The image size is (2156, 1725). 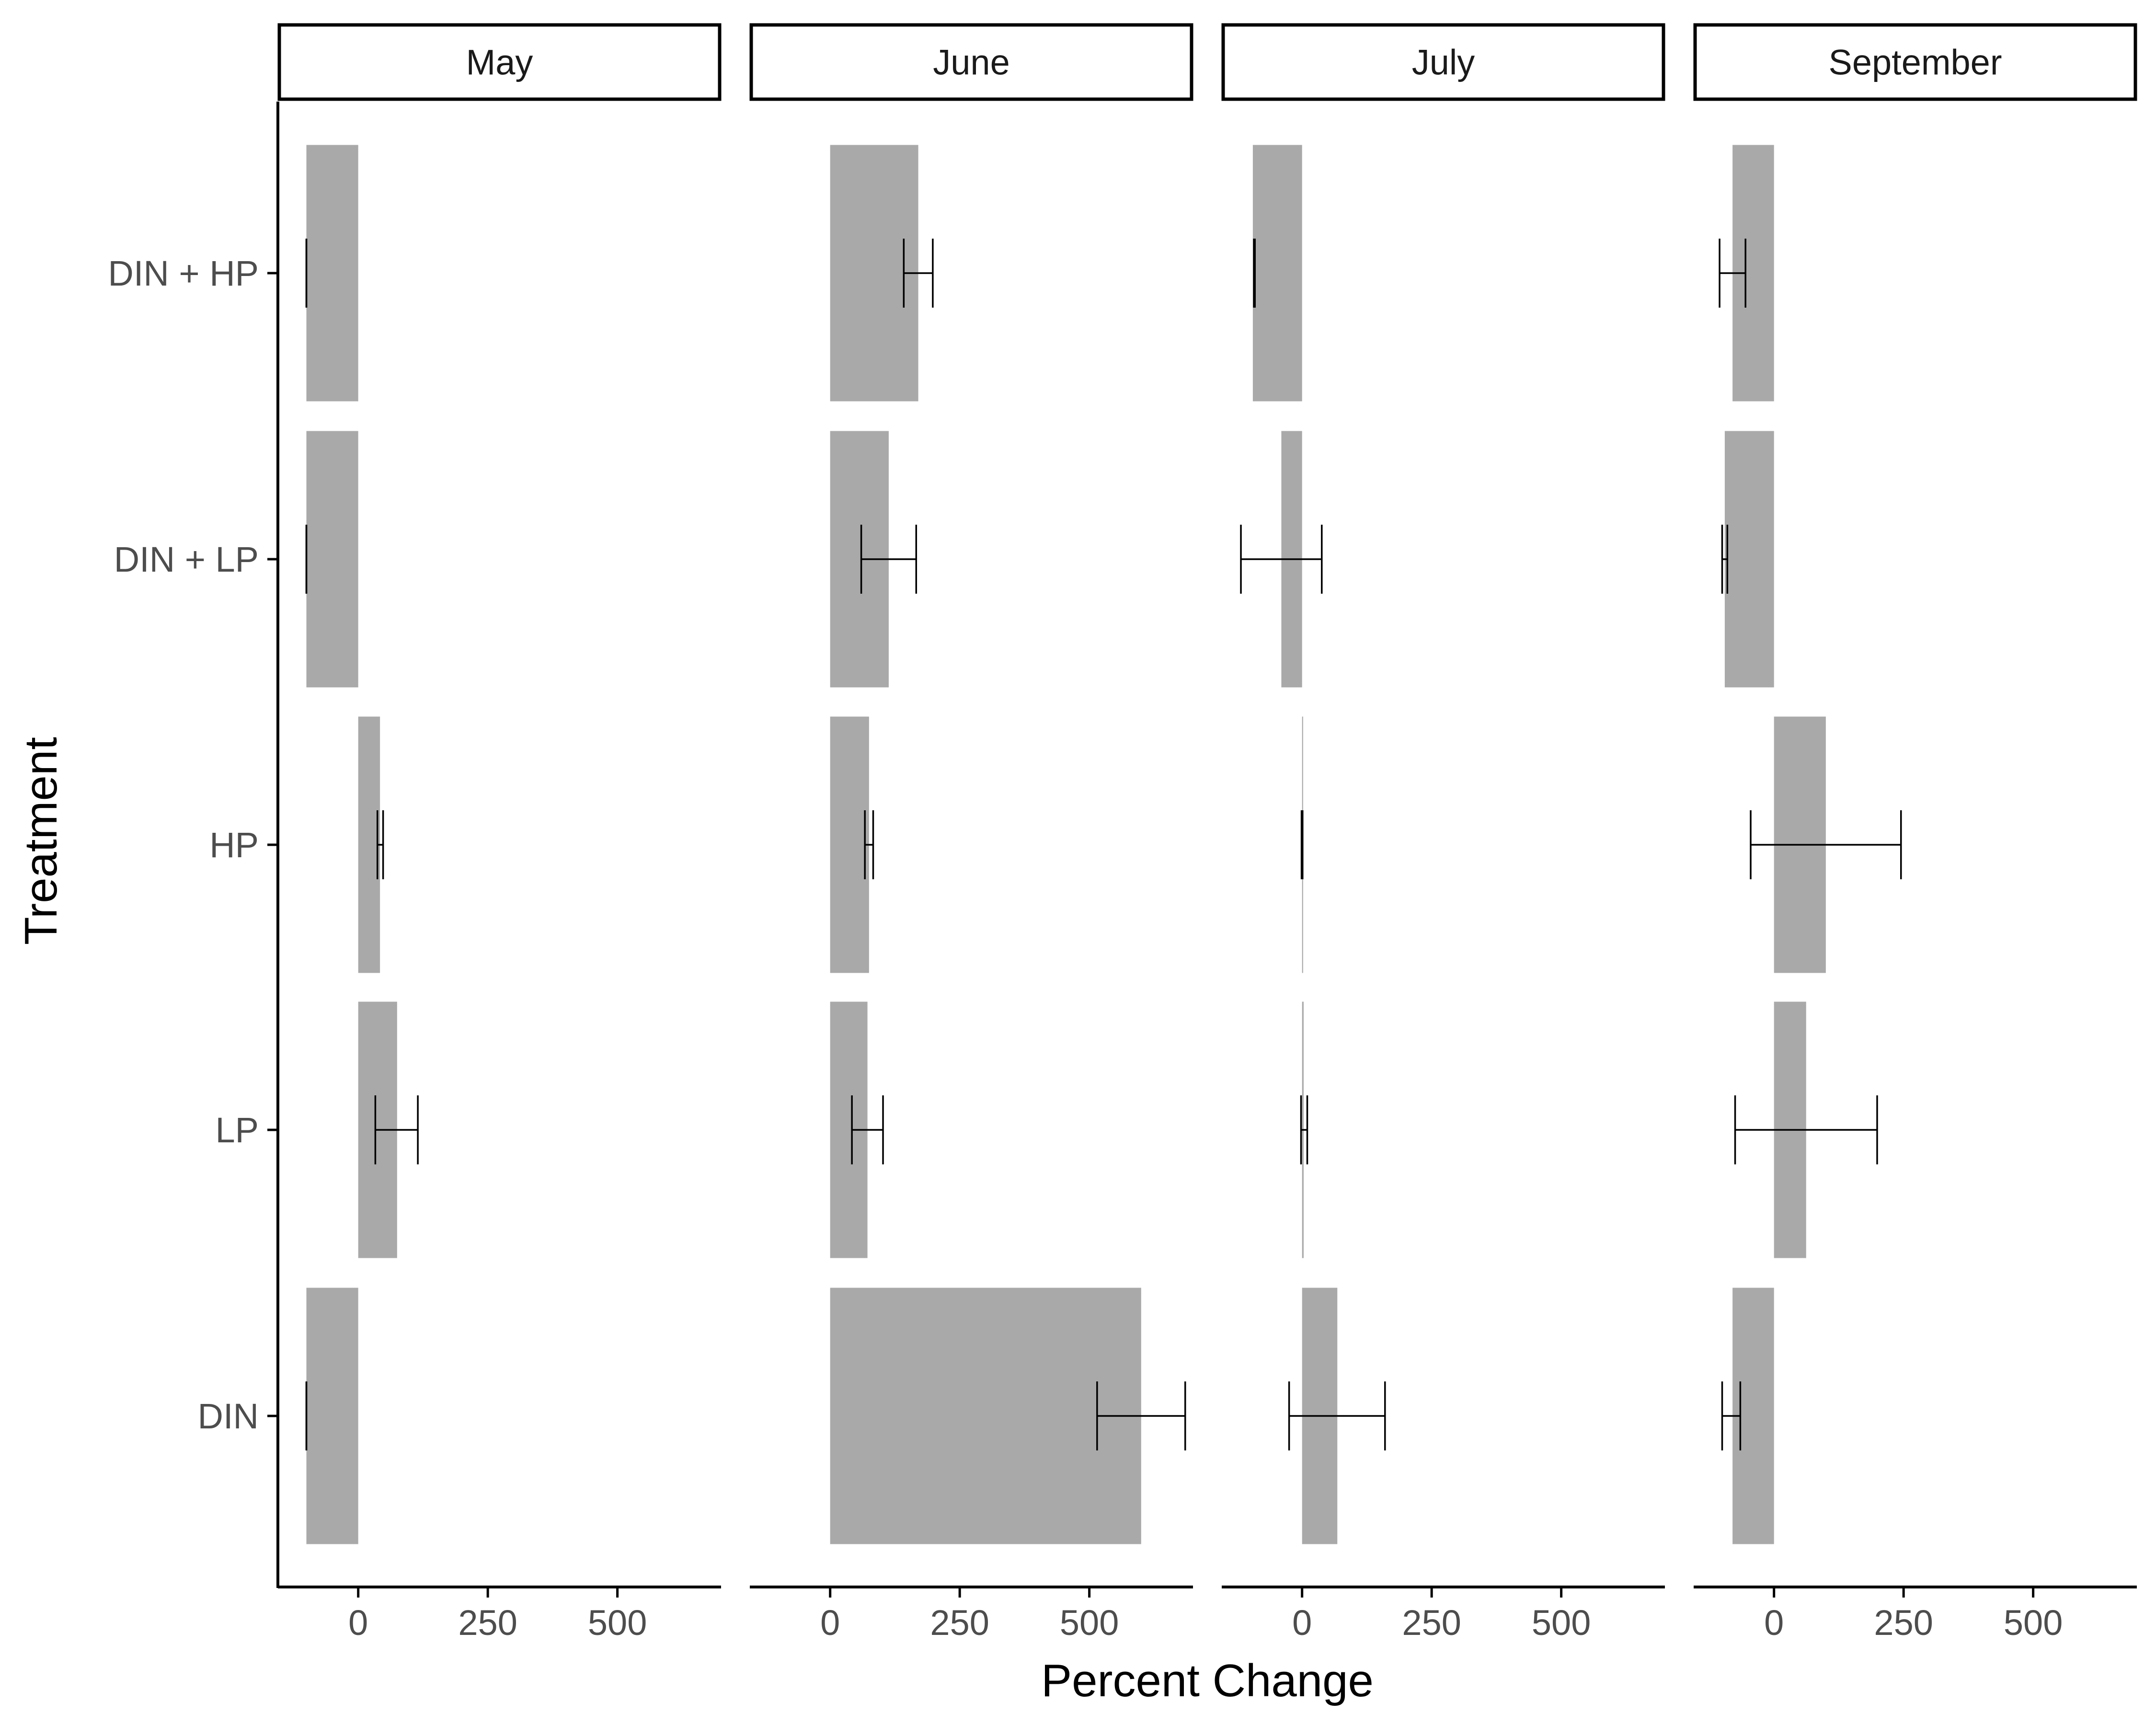 I want to click on y-tick-label: DIN + LP, so click(x=186, y=559).